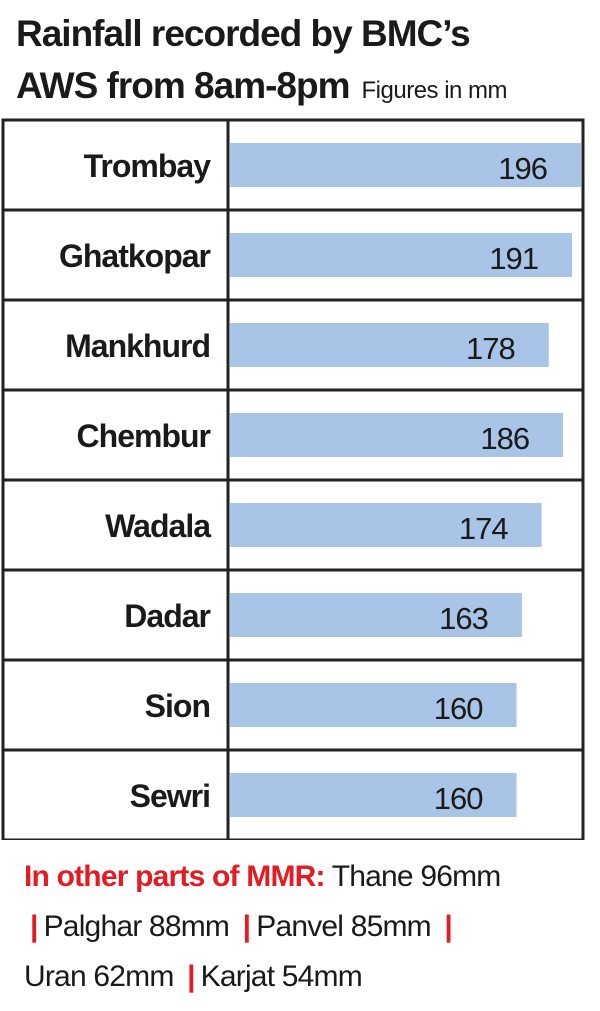  Describe the element at coordinates (175, 876) in the screenshot. I see `other-areas-heading: In other parts of MMR:` at that location.